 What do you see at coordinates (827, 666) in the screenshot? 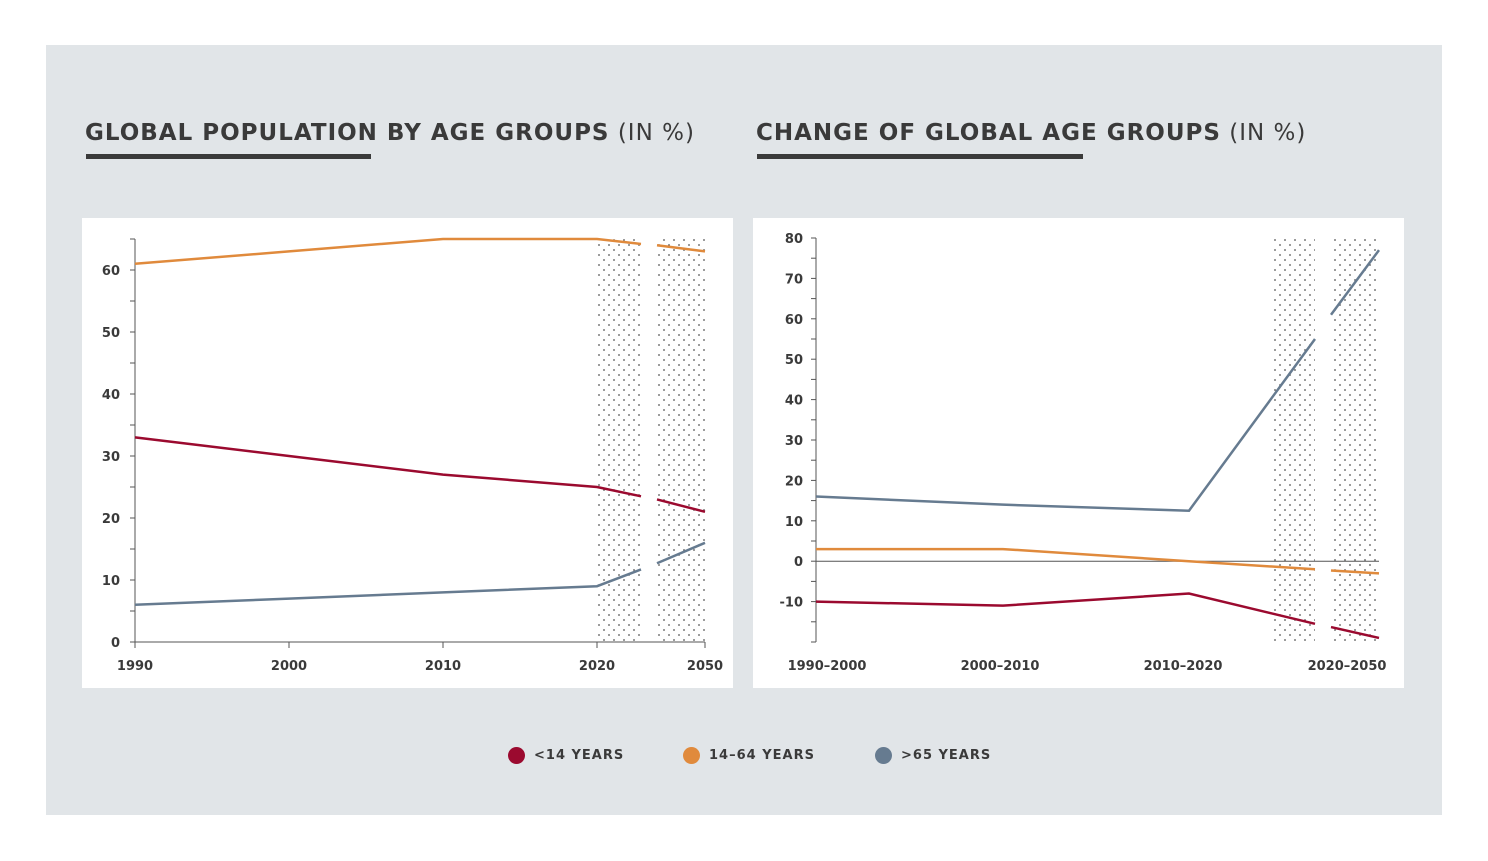
I see `x-tick-label: 1990–2000` at bounding box center [827, 666].